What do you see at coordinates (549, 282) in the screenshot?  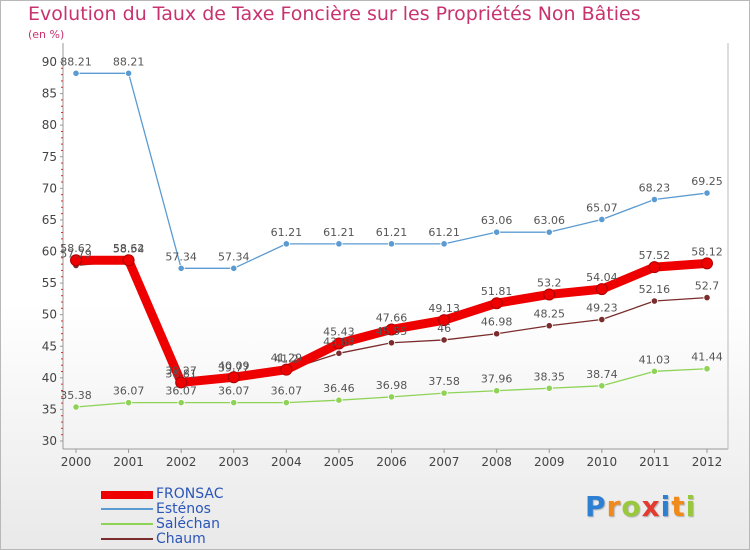 I see `data-label-fronsac: 53.2` at bounding box center [549, 282].